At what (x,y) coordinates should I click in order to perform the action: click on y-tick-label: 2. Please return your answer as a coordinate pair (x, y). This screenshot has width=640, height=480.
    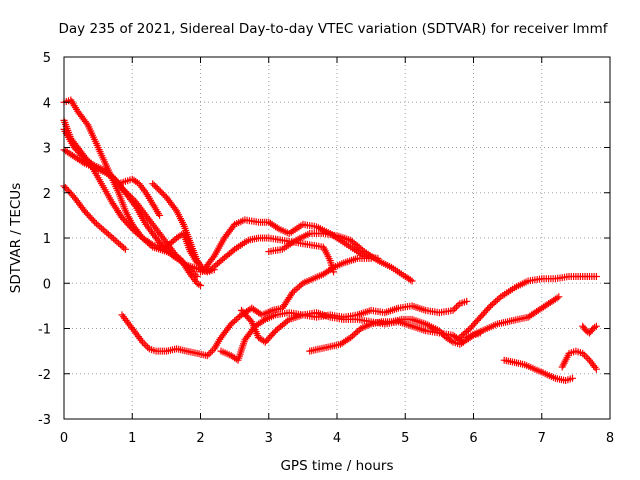
    Looking at the image, I should click on (47, 194).